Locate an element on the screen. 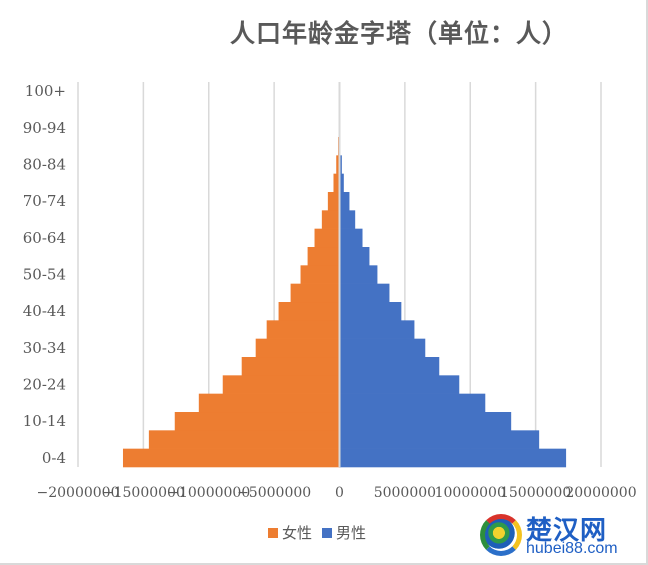  chart-title: 人口年龄金字塔（单位：人） is located at coordinates (398, 33).